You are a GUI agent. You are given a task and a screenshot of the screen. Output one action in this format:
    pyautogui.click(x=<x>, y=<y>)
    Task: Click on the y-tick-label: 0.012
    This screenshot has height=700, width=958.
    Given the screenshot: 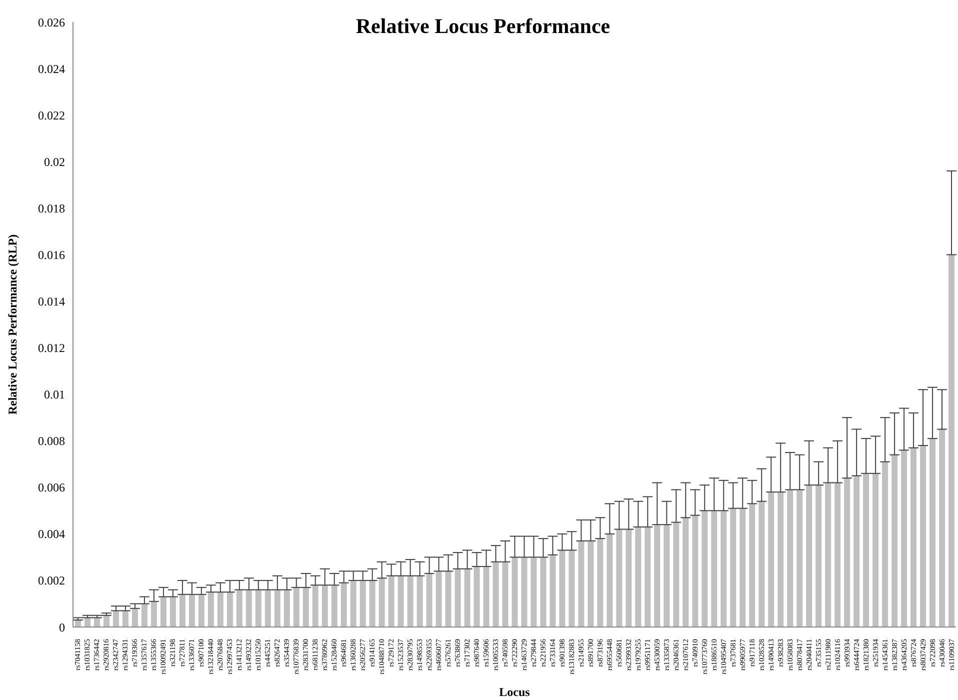 What is the action you would take?
    pyautogui.click(x=51, y=348)
    